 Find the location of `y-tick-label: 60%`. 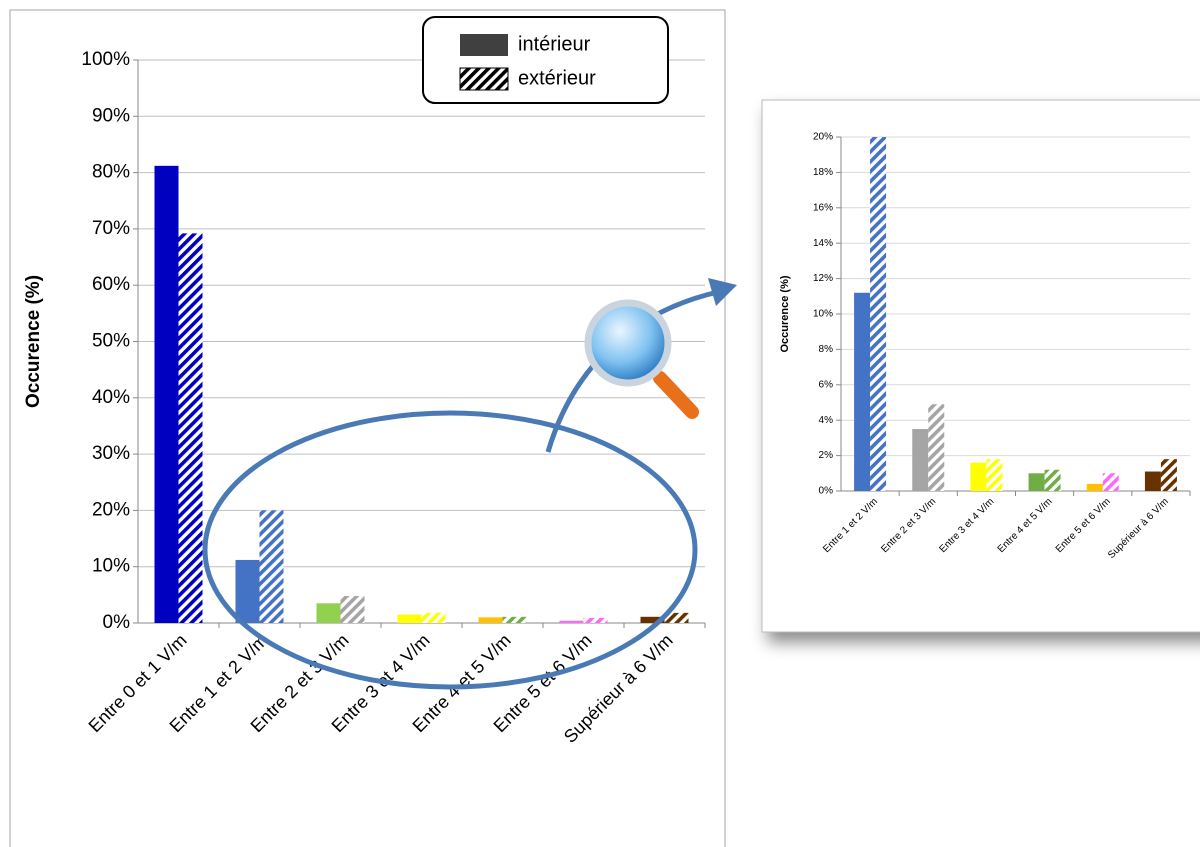

y-tick-label: 60% is located at coordinates (111, 284).